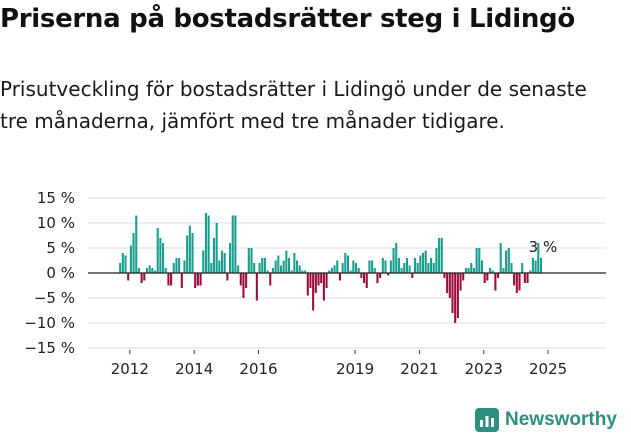 The height and width of the screenshot is (439, 631). Describe the element at coordinates (130, 369) in the screenshot. I see `x-tick-label: 2012` at that location.